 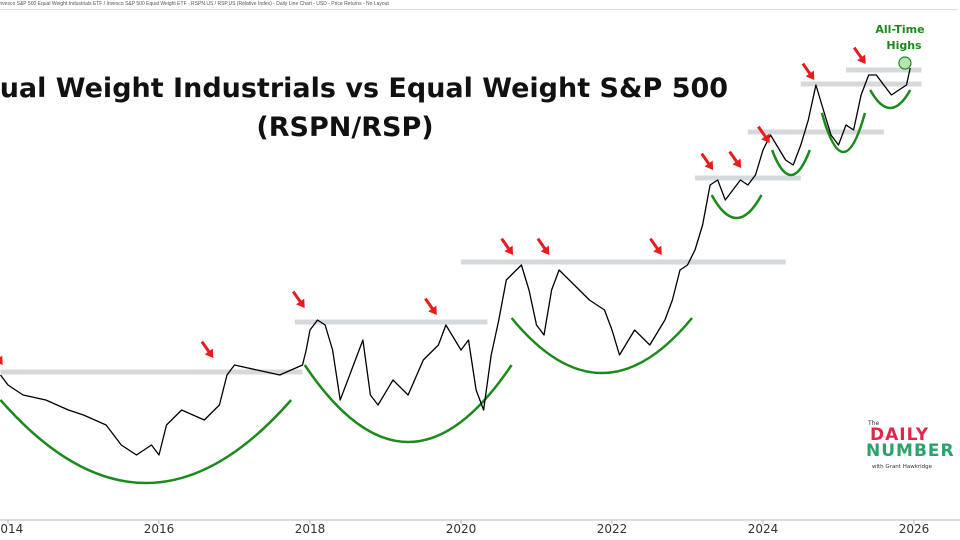 What do you see at coordinates (344, 127) in the screenshot?
I see `chart-subtitle: (RSPN/RSP)` at bounding box center [344, 127].